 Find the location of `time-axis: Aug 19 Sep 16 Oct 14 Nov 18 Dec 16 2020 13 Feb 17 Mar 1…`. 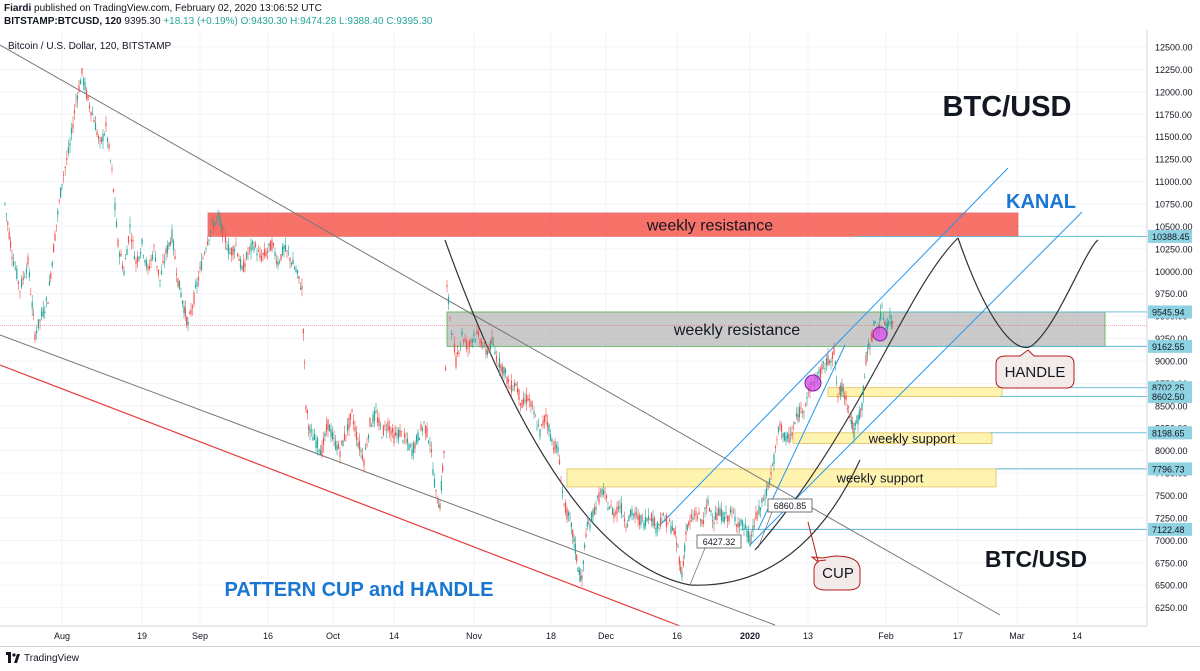

time-axis: Aug 19 Sep 16 Oct 14 Nov 18 Dec 16 2020 13 Feb 17 Mar 1… is located at coordinates (568, 636).